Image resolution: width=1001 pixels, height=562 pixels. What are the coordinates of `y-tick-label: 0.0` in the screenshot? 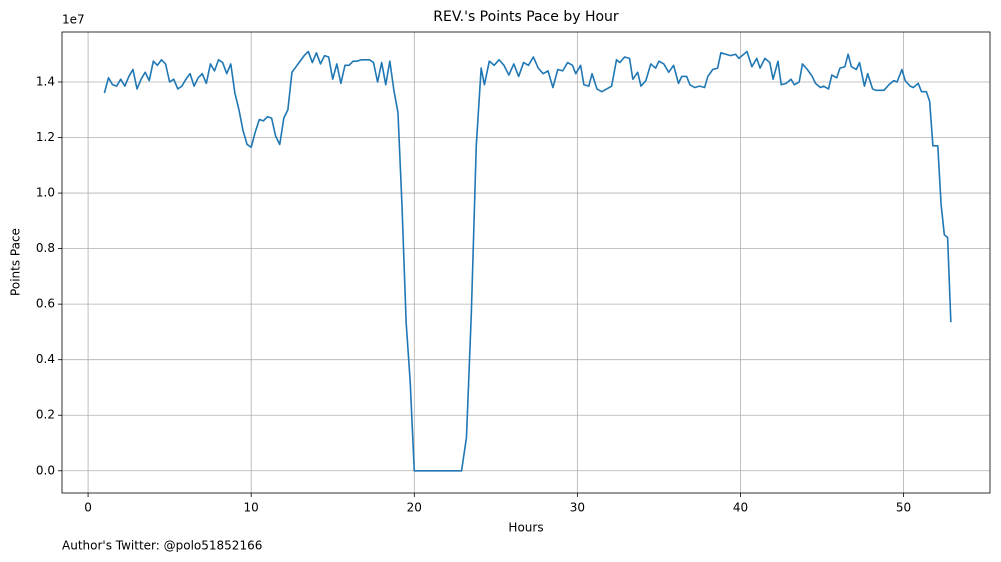 It's located at (45, 470).